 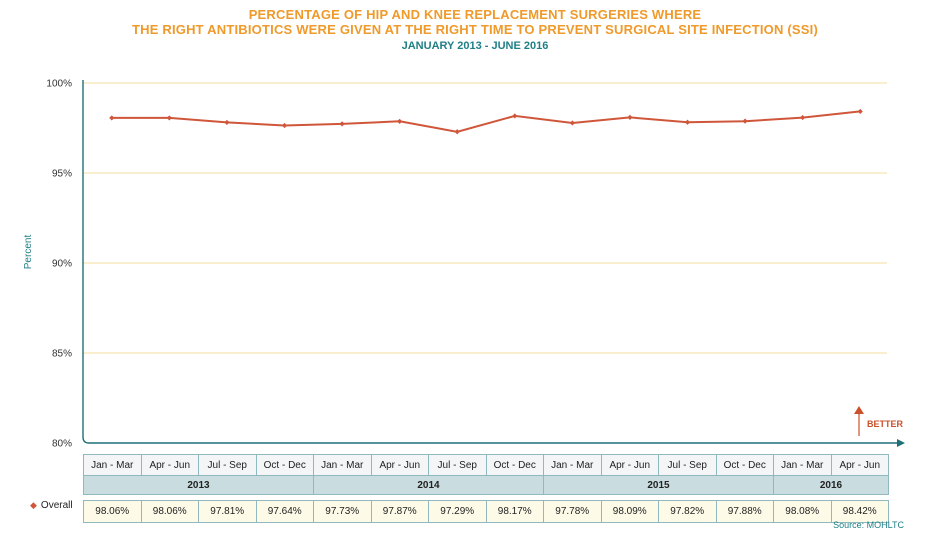 What do you see at coordinates (198, 485) in the screenshot?
I see `year-label: 2013` at bounding box center [198, 485].